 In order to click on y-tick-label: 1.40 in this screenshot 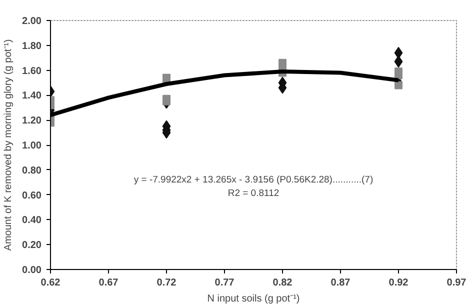, I will do `click(32, 96)`.